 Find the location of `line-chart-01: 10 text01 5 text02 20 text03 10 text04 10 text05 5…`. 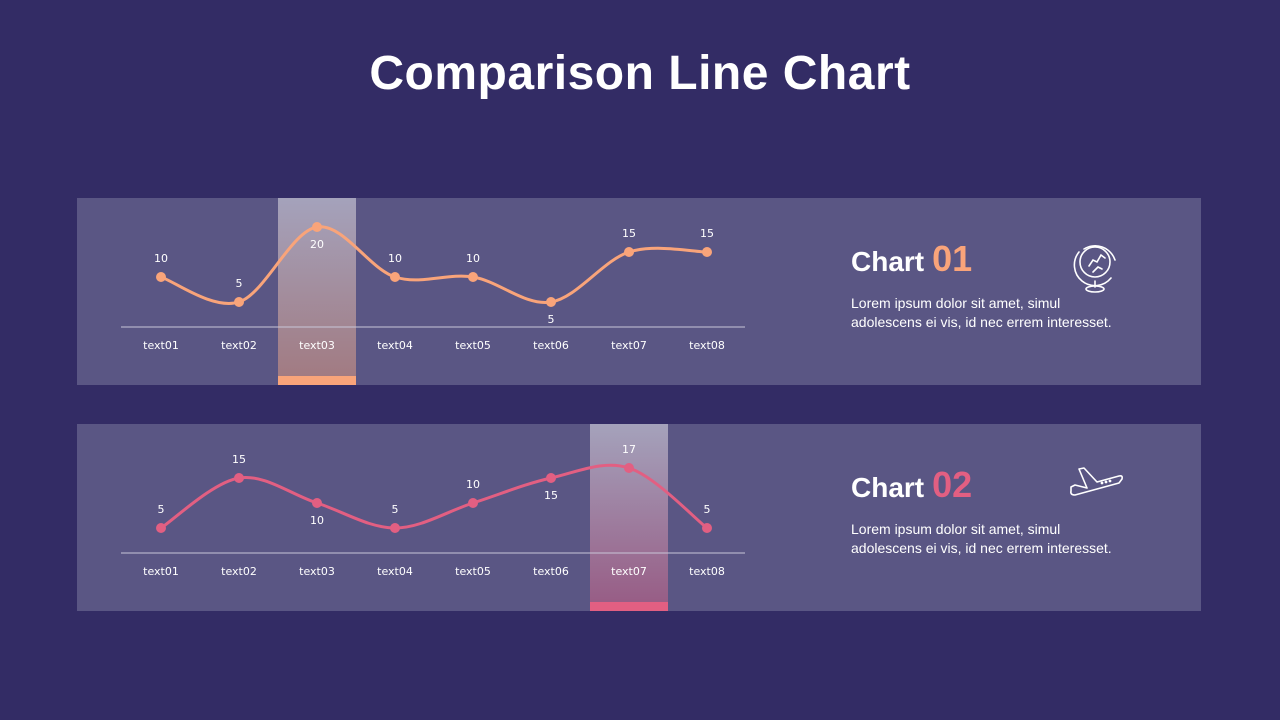

line-chart-01: 10 text01 5 text02 20 text03 10 text04 10 text05 5… is located at coordinates (433, 291).